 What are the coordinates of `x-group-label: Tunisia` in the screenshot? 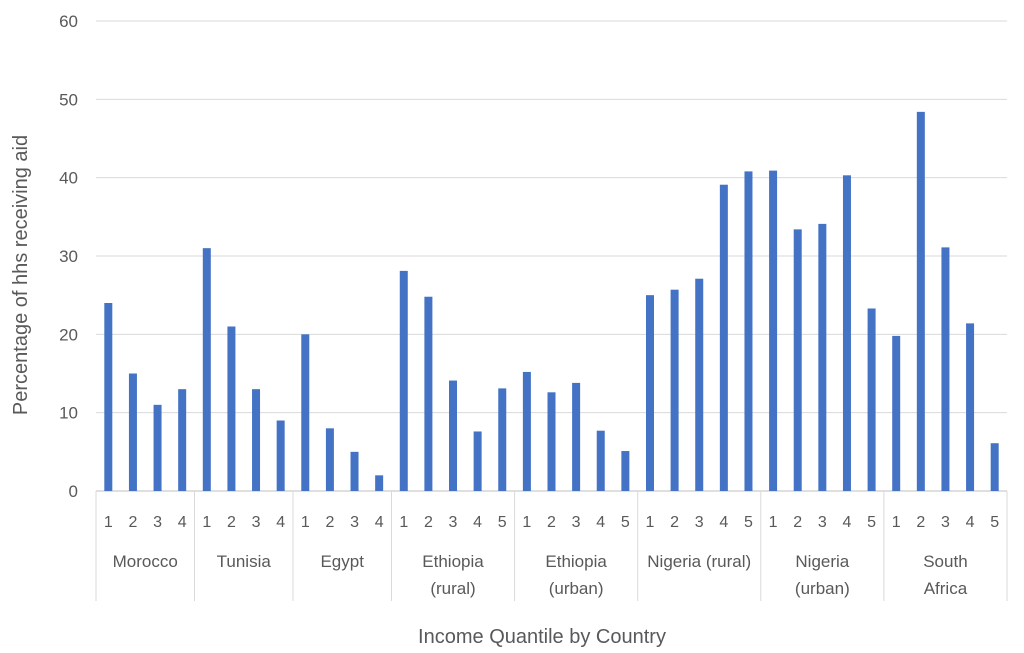 It's located at (244, 561).